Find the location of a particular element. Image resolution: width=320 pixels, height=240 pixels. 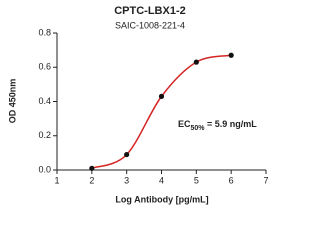

x-tick-label: 6 is located at coordinates (231, 180).